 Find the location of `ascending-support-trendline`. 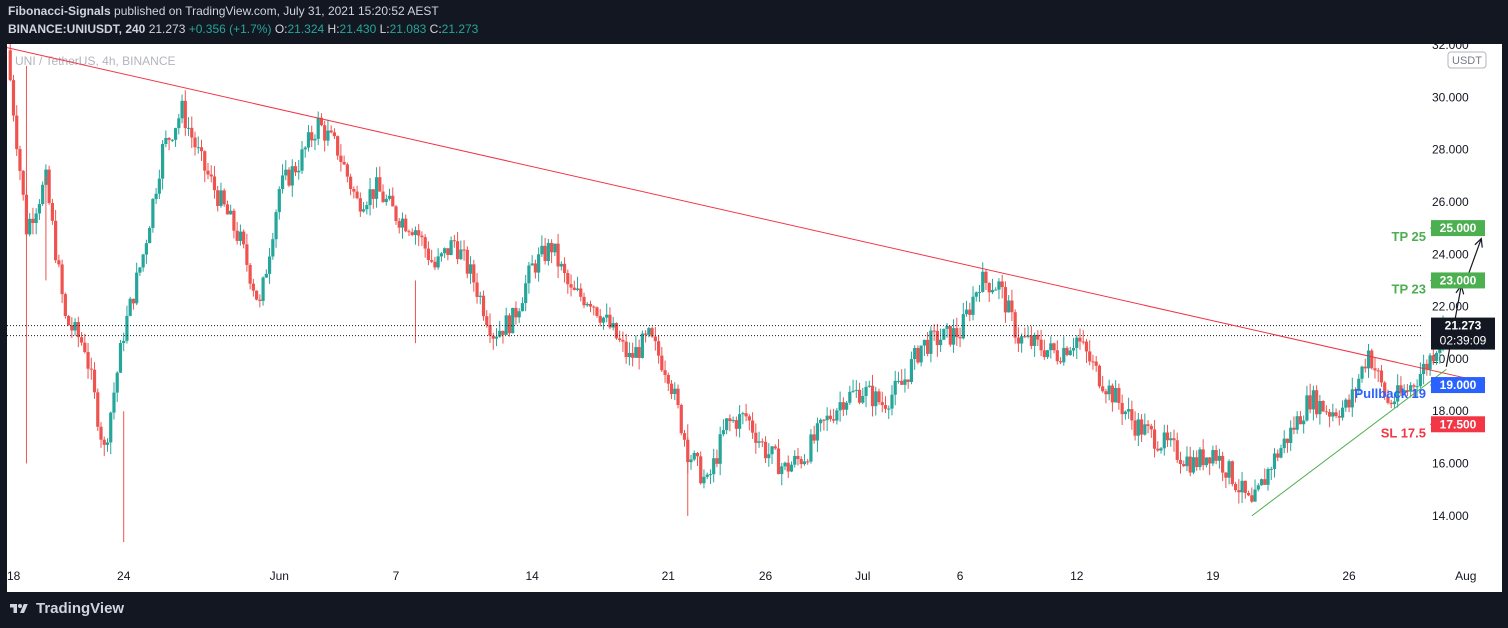

ascending-support-trendline is located at coordinates (1349, 442).